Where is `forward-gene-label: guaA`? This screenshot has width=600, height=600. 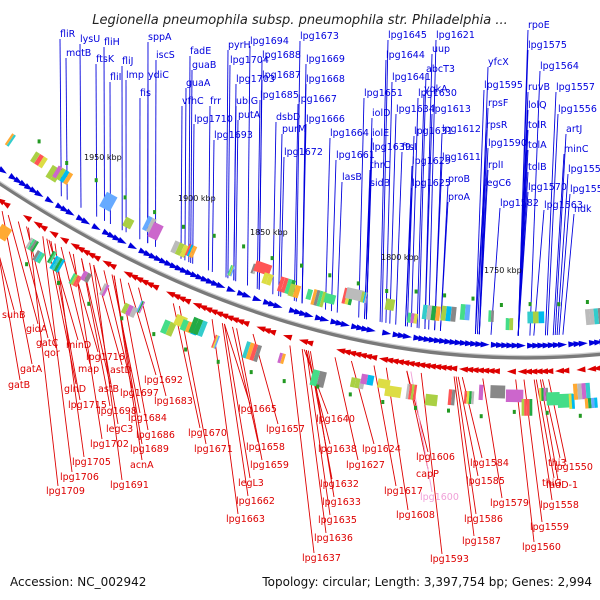
forward-gene-label: guaA is located at coordinates (198, 83).